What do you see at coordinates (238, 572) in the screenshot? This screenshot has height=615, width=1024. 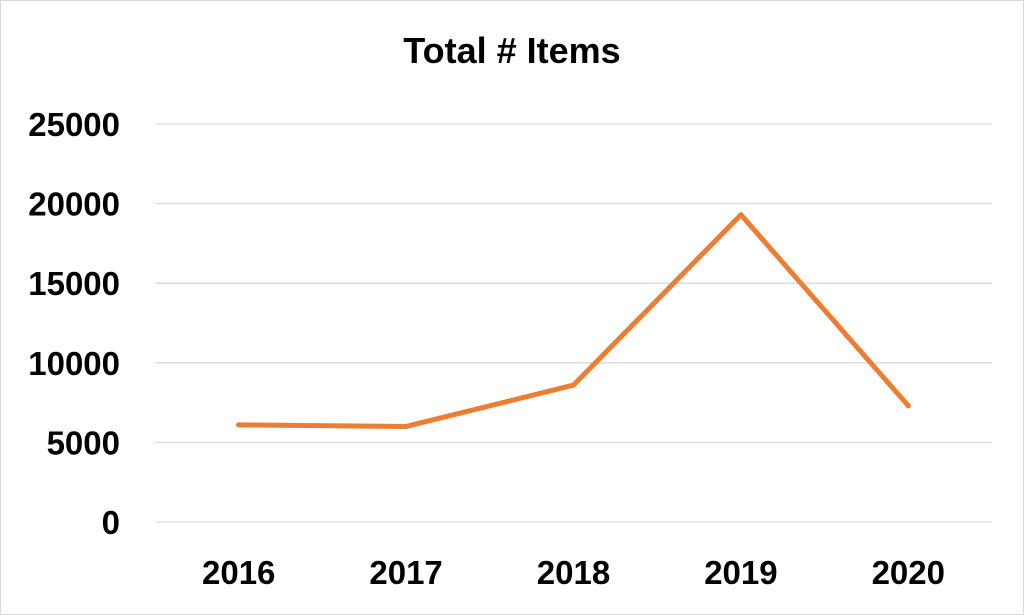 I see `x-tick-label: 2016` at bounding box center [238, 572].